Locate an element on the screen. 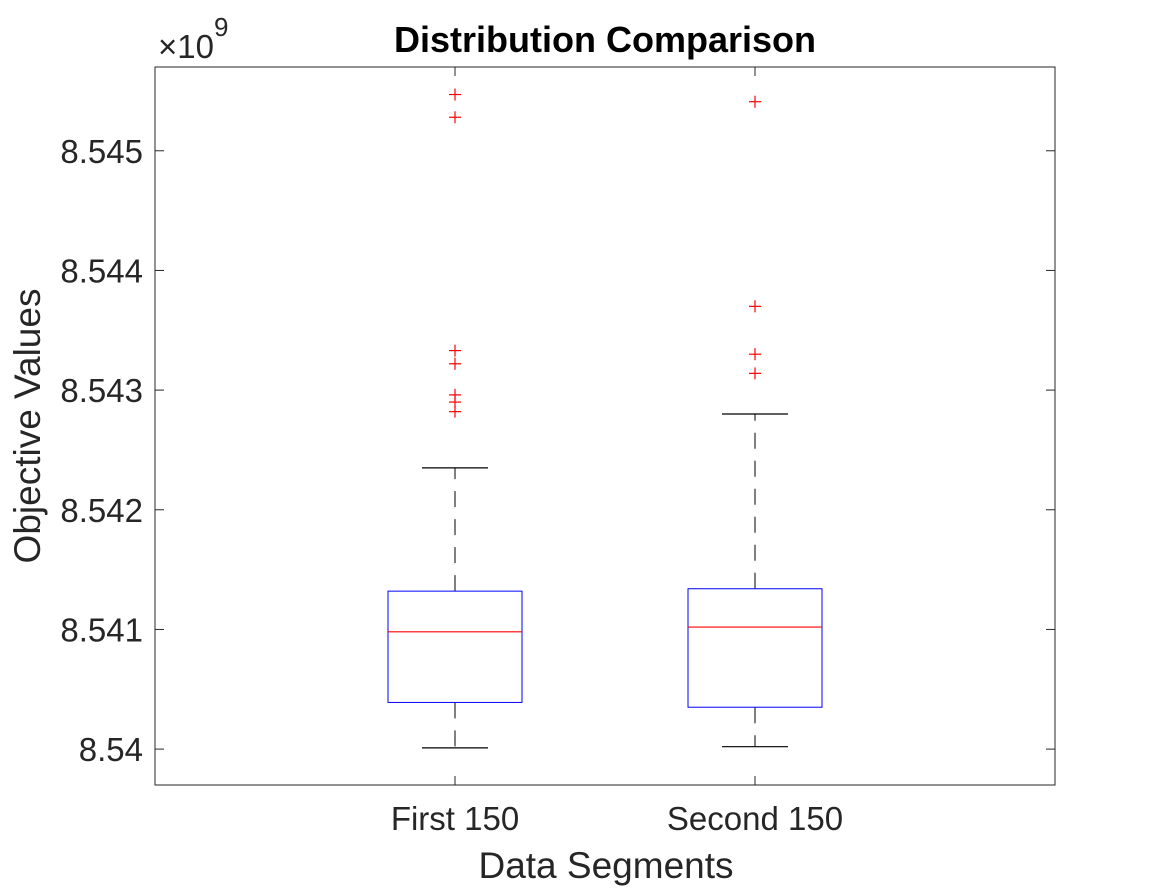 The height and width of the screenshot is (888, 1166). x-axis-label: Data Segments is located at coordinates (605, 865).